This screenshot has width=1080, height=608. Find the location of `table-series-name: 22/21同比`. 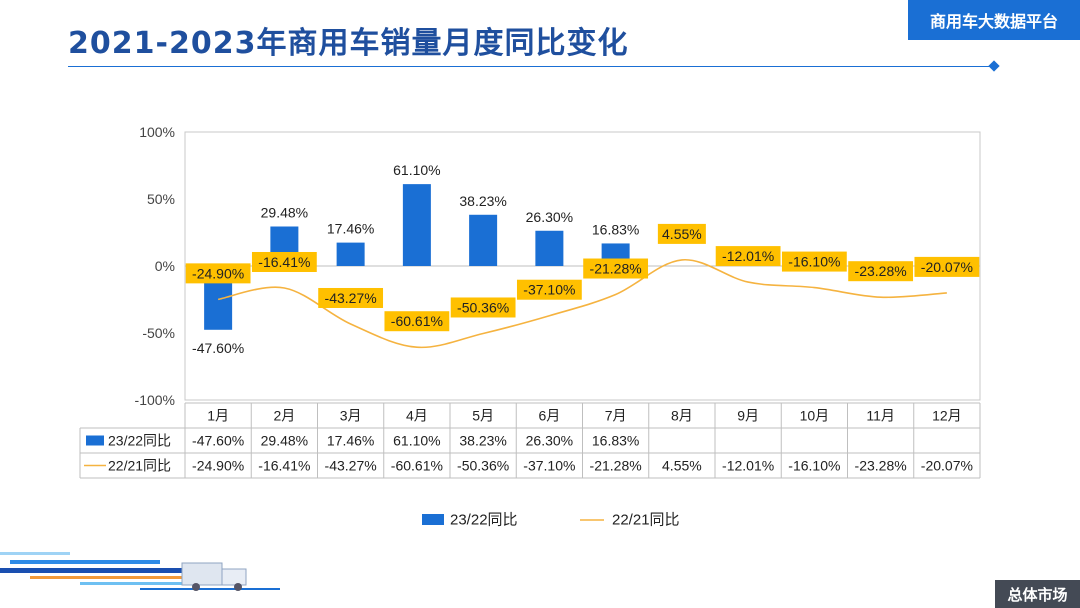

table-series-name: 22/21同比 is located at coordinates (139, 466).